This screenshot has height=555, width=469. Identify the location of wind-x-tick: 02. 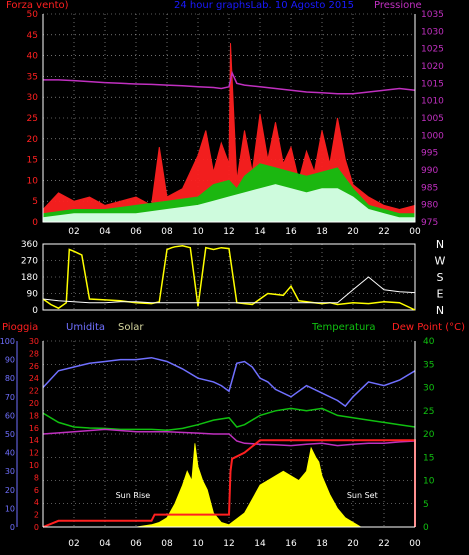
(73, 232).